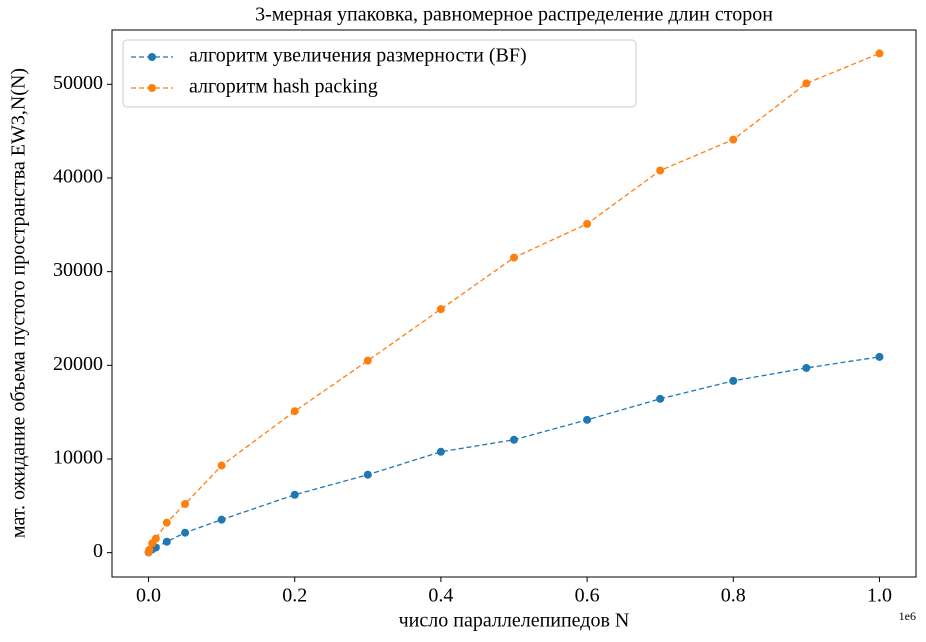 The width and height of the screenshot is (926, 642). I want to click on y-tick-label: 10000, so click(78, 458).